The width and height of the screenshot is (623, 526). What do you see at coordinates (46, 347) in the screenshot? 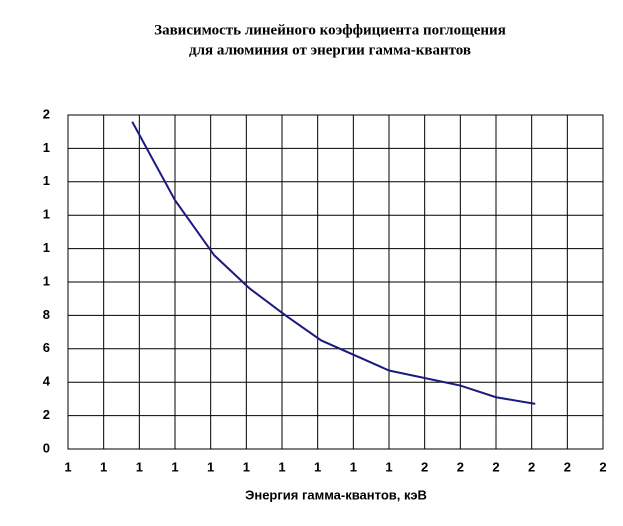
I see `y-tick-label: 6` at bounding box center [46, 347].